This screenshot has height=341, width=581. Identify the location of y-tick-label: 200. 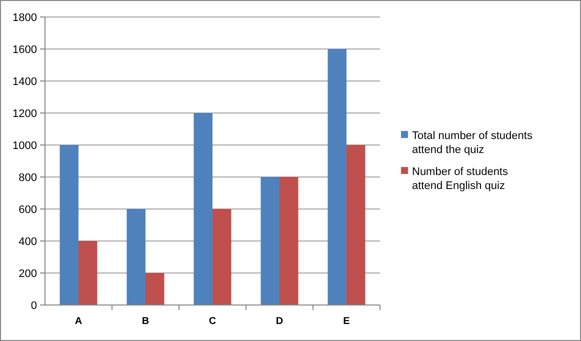
(27, 274).